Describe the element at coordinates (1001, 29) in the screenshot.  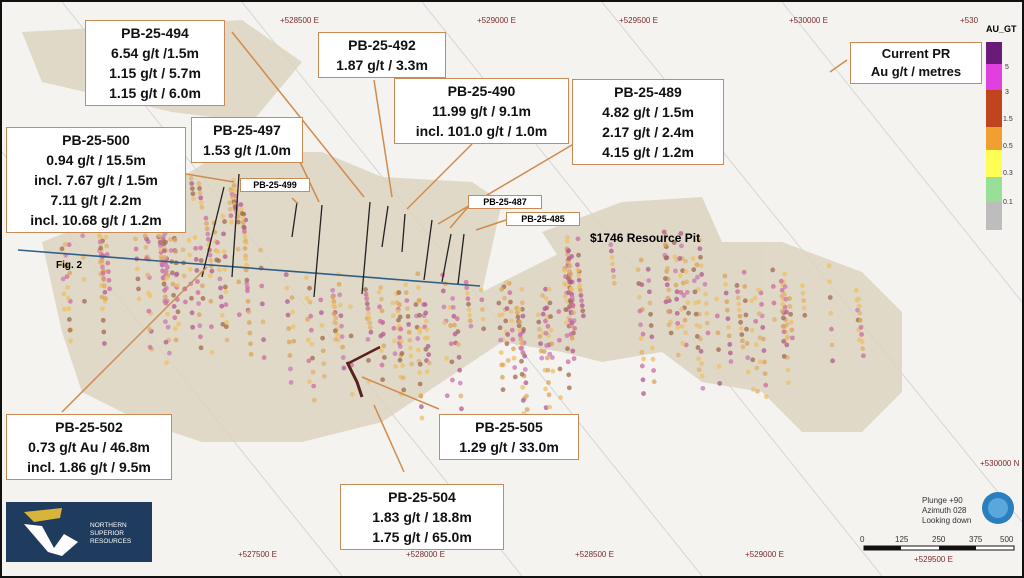
I see `legend-title: AU_GT` at that location.